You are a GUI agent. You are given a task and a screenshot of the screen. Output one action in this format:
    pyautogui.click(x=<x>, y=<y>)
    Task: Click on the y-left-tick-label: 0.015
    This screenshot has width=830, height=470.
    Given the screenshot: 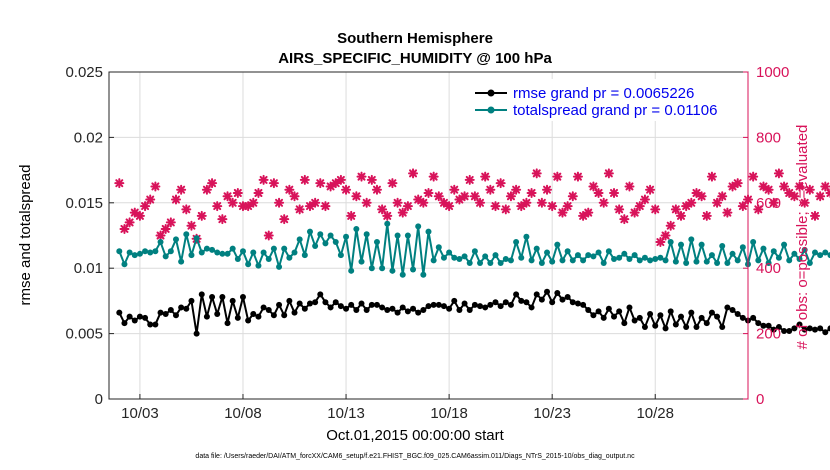 What is the action you would take?
    pyautogui.click(x=84, y=203)
    